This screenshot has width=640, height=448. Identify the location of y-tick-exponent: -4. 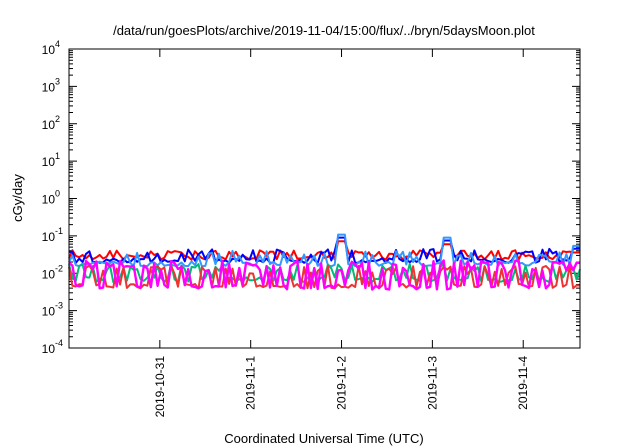
(59, 343).